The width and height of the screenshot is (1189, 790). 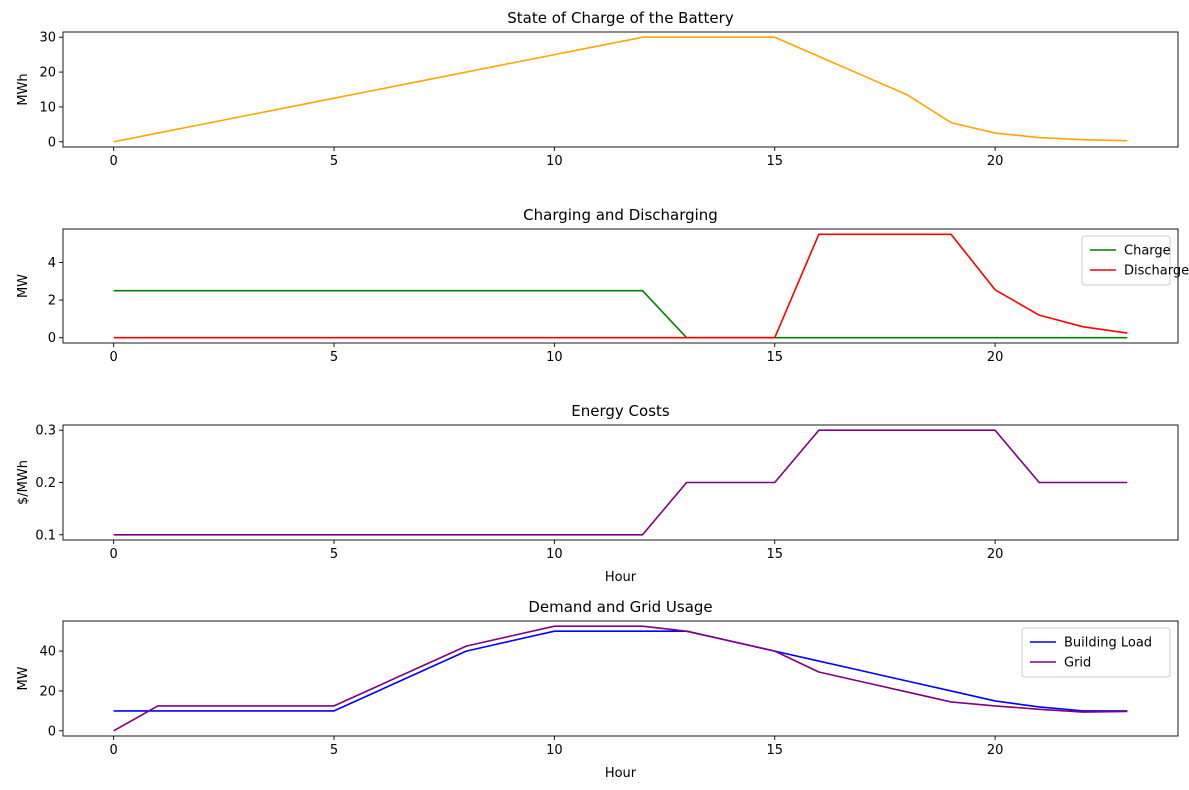 What do you see at coordinates (1156, 271) in the screenshot?
I see `legend-label: Discharge` at bounding box center [1156, 271].